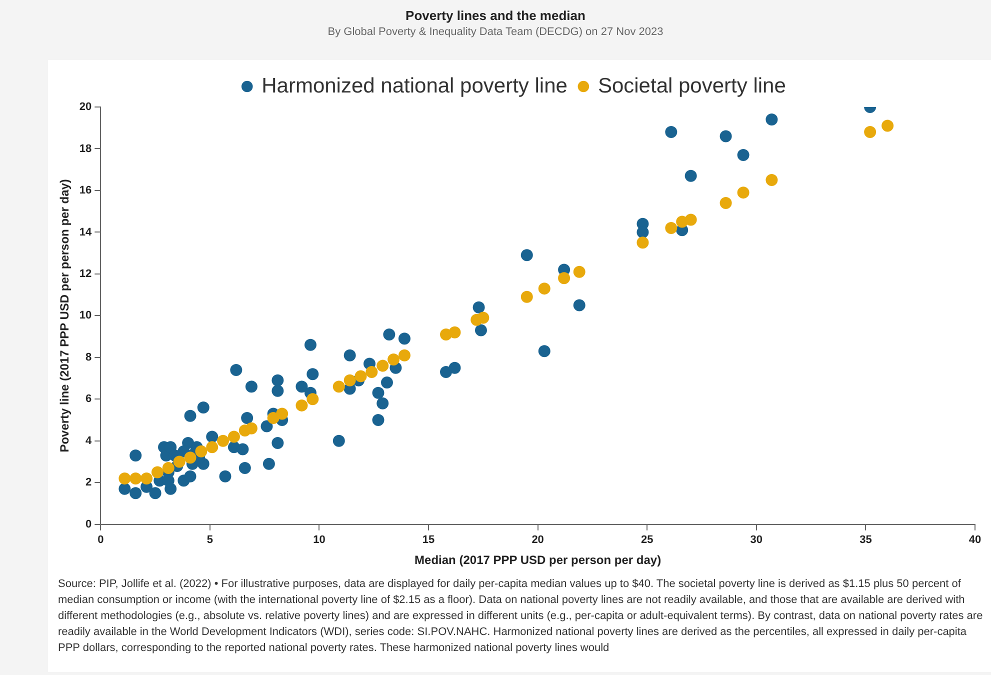 This screenshot has height=675, width=991. What do you see at coordinates (866, 540) in the screenshot?
I see `x-tick-label: 35` at bounding box center [866, 540].